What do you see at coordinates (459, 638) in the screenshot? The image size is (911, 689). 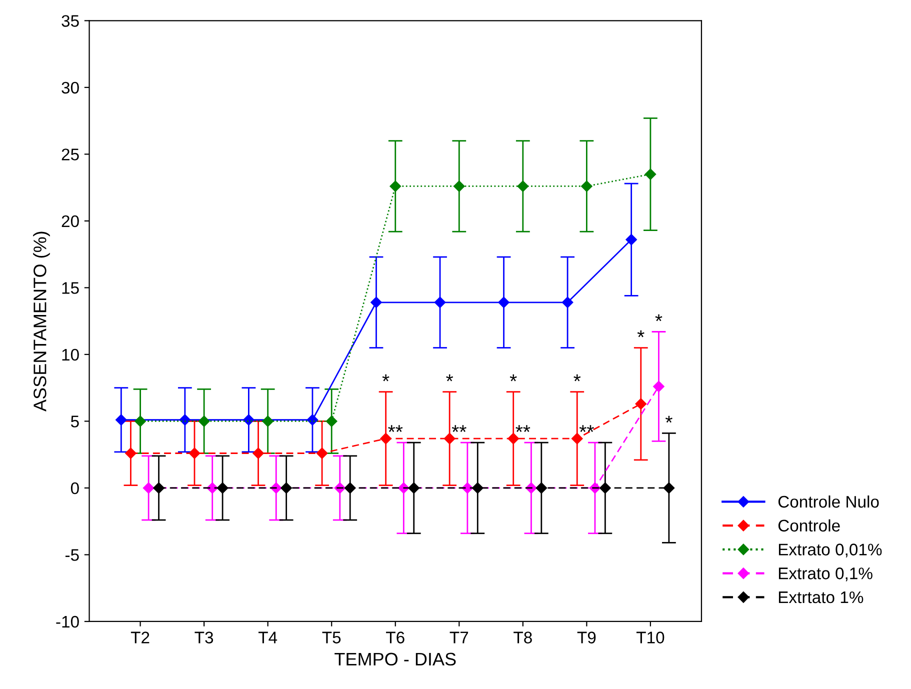 I see `x-tick-label: T7` at bounding box center [459, 638].